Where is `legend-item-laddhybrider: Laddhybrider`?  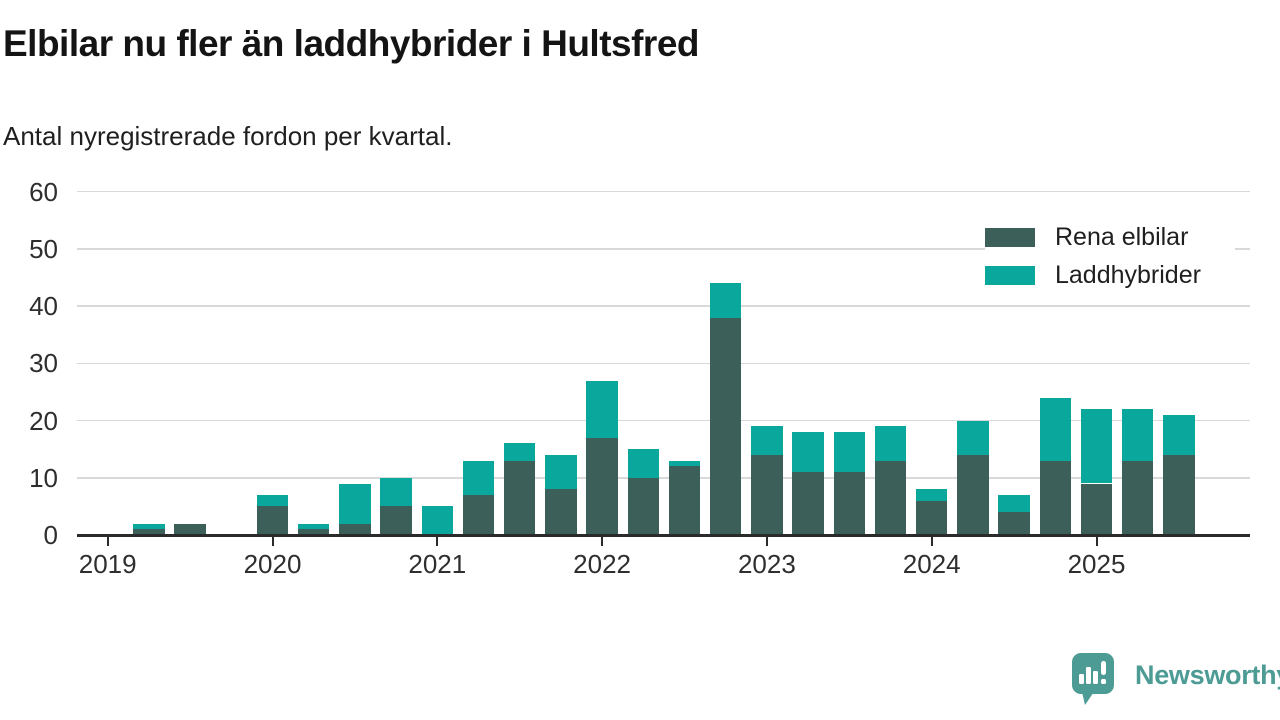 legend-item-laddhybrider: Laddhybrider is located at coordinates (1110, 275).